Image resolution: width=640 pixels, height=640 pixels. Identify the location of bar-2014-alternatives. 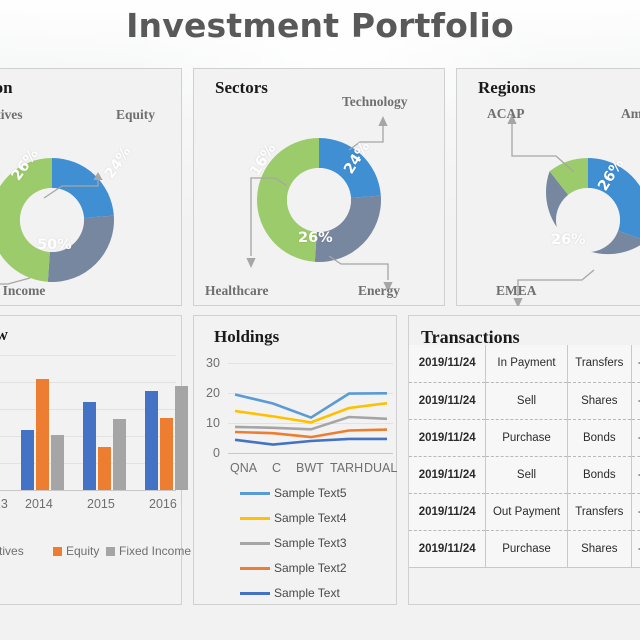
(27, 460).